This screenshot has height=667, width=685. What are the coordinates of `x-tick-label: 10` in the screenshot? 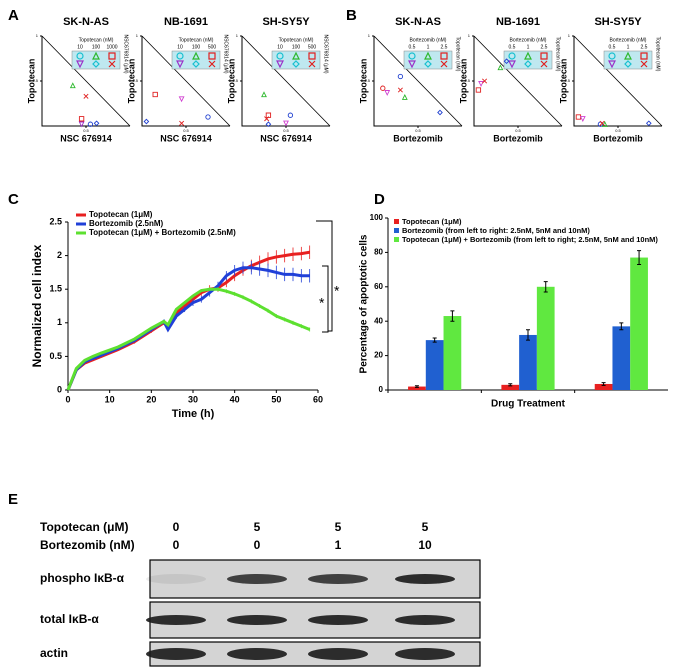 It's located at (110, 399).